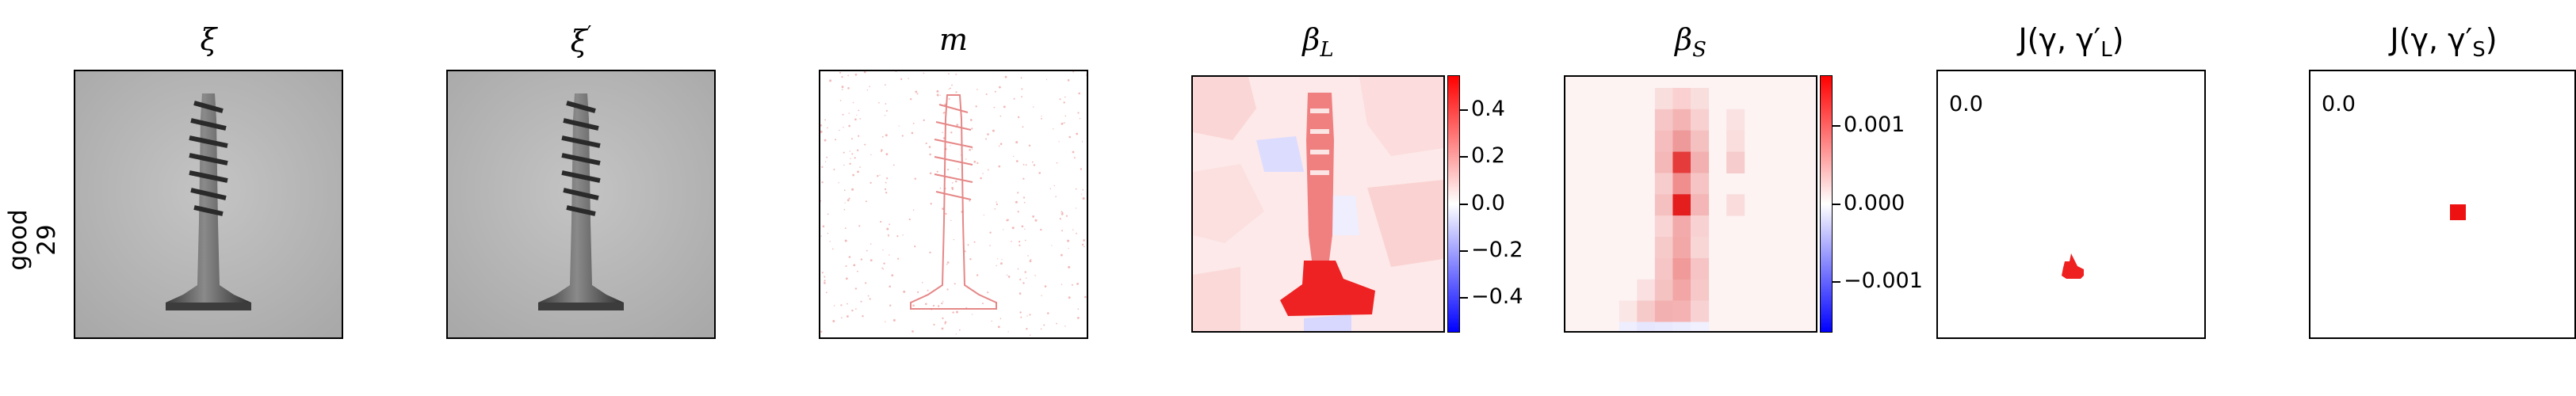  Describe the element at coordinates (1318, 204) in the screenshot. I see `heatmap-beta-l` at that location.